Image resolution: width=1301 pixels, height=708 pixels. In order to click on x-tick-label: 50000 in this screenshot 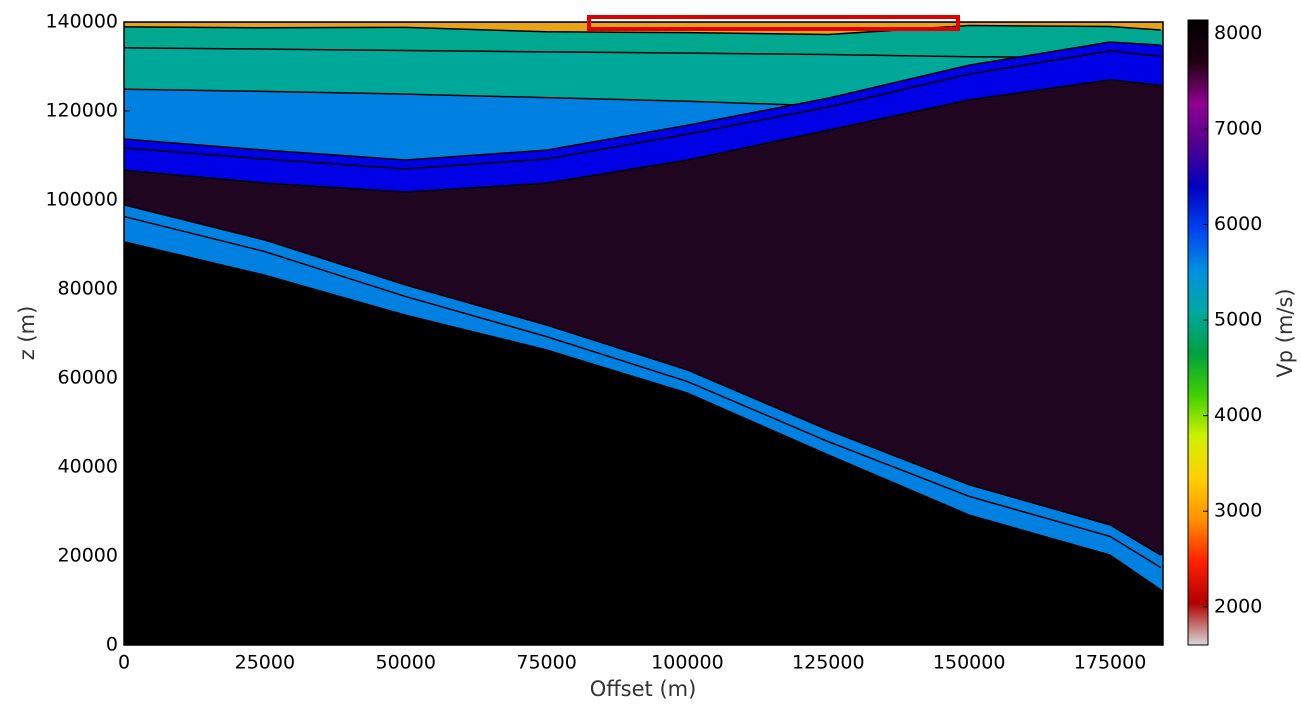, I will do `click(405, 663)`.